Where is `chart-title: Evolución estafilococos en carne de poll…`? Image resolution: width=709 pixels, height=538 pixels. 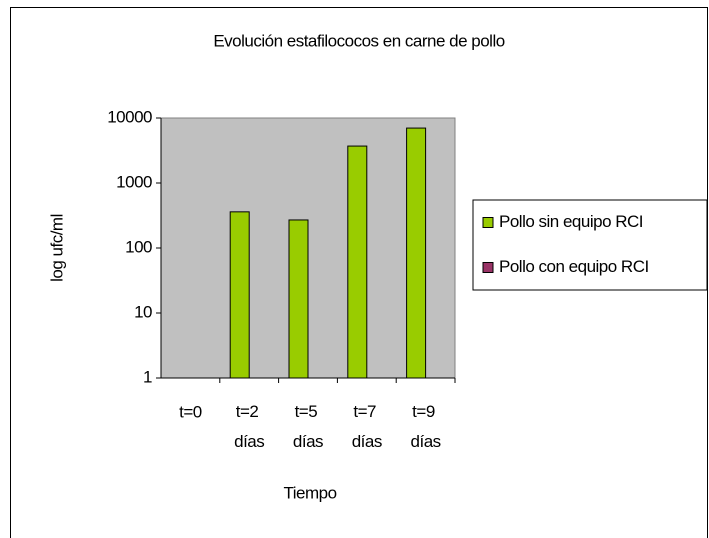
chart-title: Evolución estafilococos en carne de poll… is located at coordinates (358, 40).